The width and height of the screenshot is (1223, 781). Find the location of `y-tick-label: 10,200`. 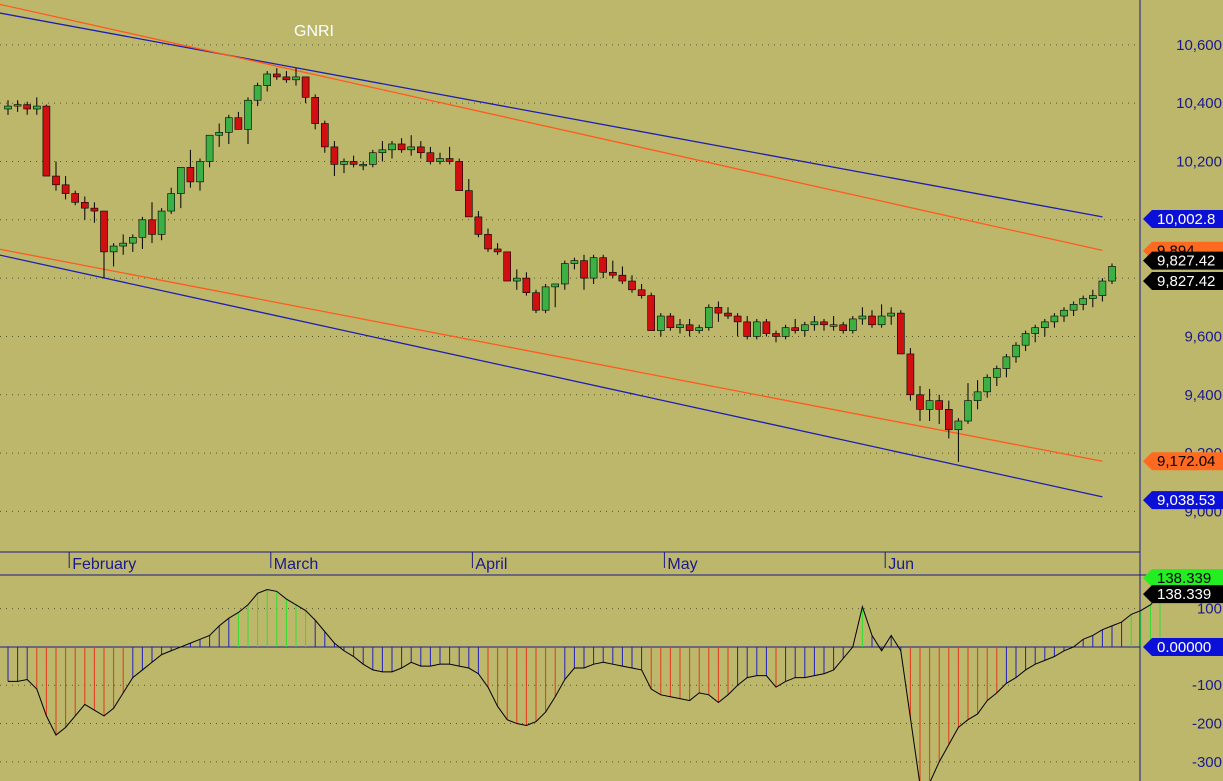

y-tick-label: 10,200 is located at coordinates (1199, 161).